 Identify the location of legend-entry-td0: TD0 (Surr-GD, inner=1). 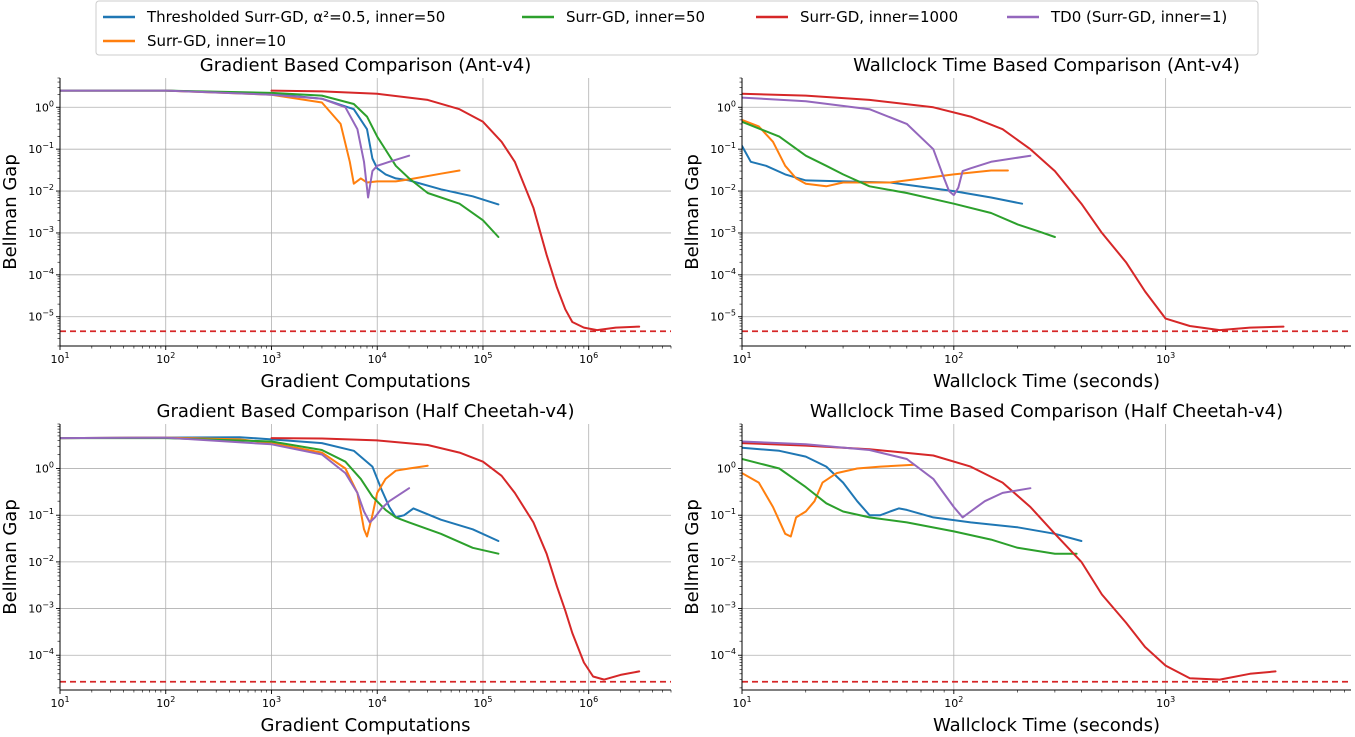
(1117, 17).